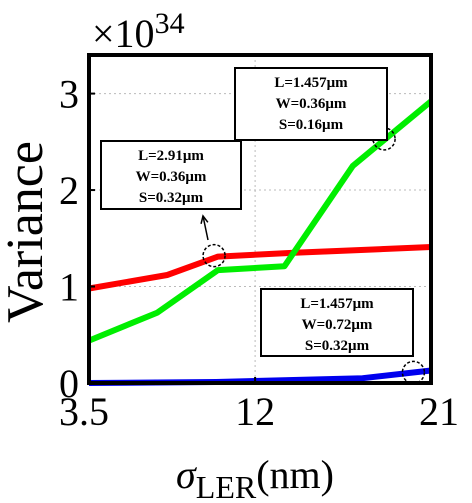  What do you see at coordinates (171, 156) in the screenshot?
I see `annotation-line: L=2.91μm` at bounding box center [171, 156].